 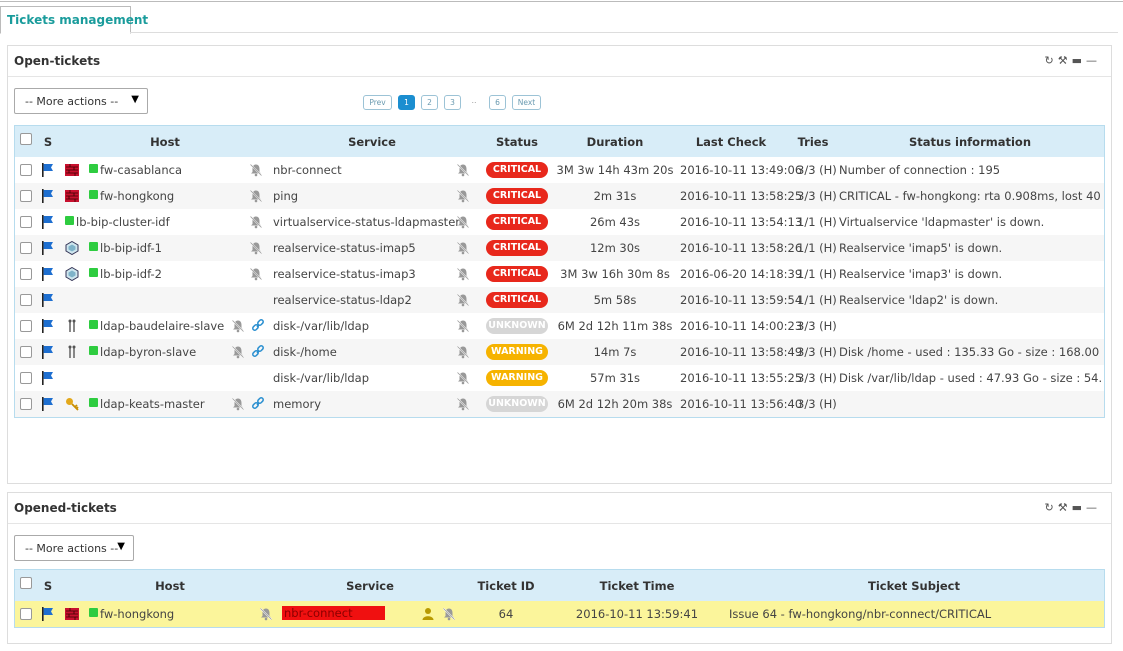 What do you see at coordinates (148, 352) in the screenshot?
I see `host-name: ldap-byron-slave` at bounding box center [148, 352].